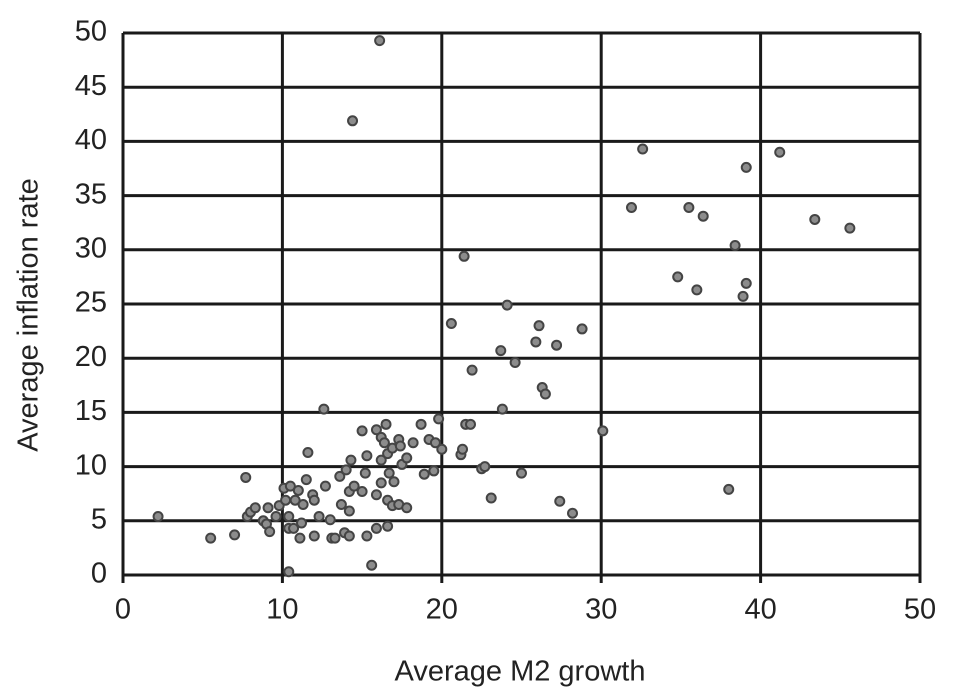  Describe the element at coordinates (123, 610) in the screenshot. I see `x-tick-label: 0` at that location.